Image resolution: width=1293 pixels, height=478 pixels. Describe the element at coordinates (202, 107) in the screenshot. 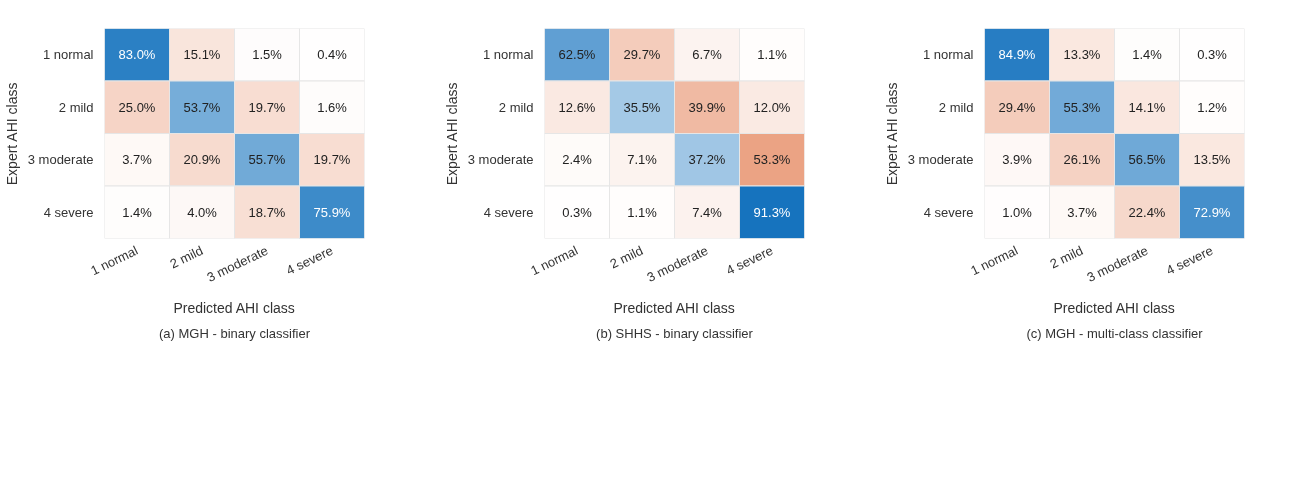

I see `data-label: 53.7%` at that location.